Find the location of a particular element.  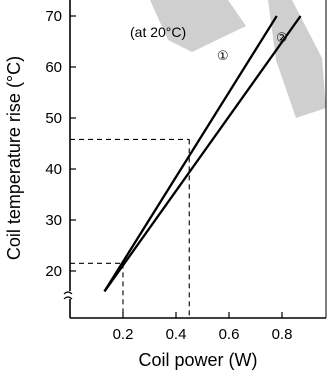

axis-break-icon is located at coordinates (69, 295).